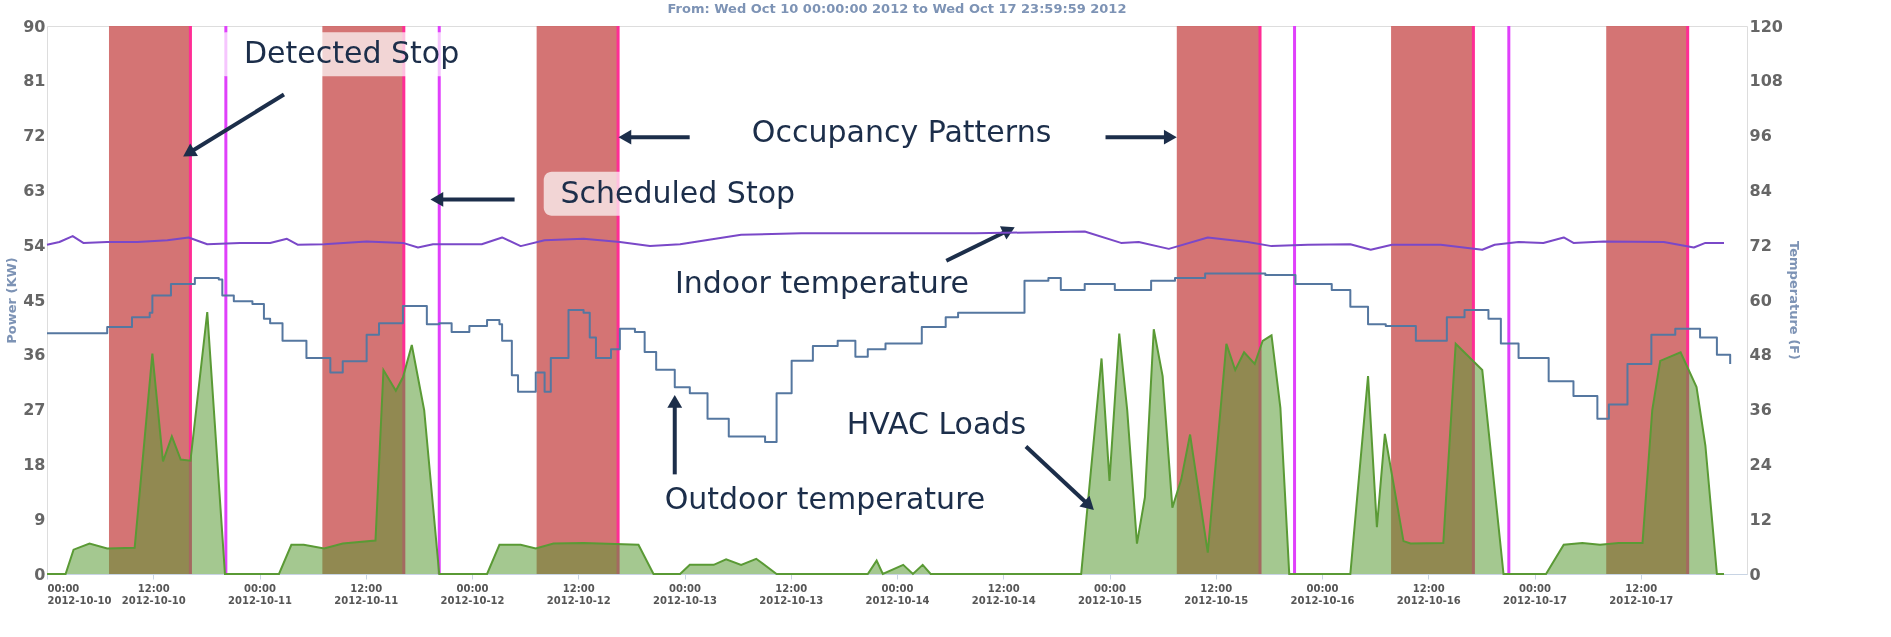 This screenshot has width=1891, height=637. What do you see at coordinates (34, 190) in the screenshot?
I see `y-tick-label: 63` at bounding box center [34, 190].